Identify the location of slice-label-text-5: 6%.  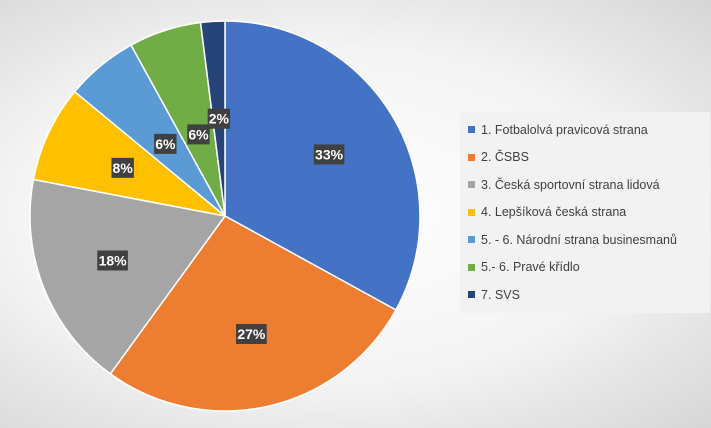
(165, 144).